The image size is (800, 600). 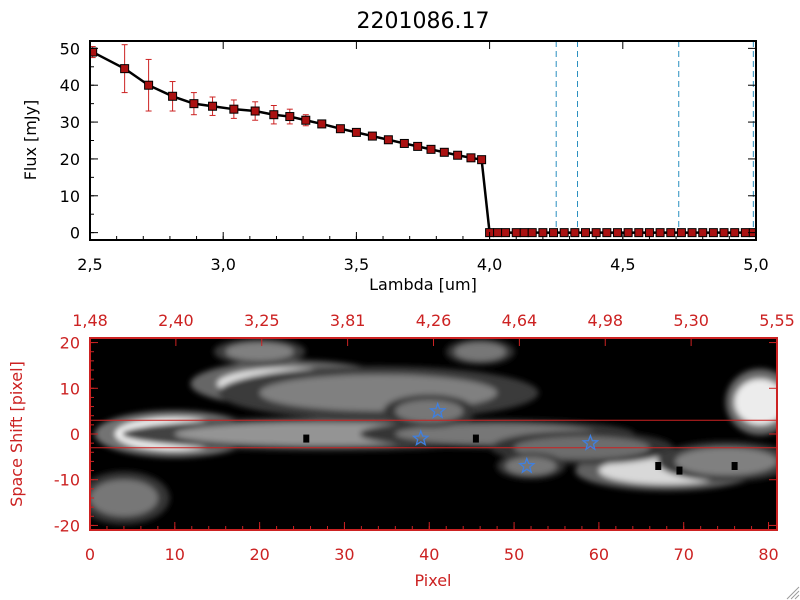 I want to click on bottom-top-axis-tick-label: 4,98, so click(x=605, y=320).